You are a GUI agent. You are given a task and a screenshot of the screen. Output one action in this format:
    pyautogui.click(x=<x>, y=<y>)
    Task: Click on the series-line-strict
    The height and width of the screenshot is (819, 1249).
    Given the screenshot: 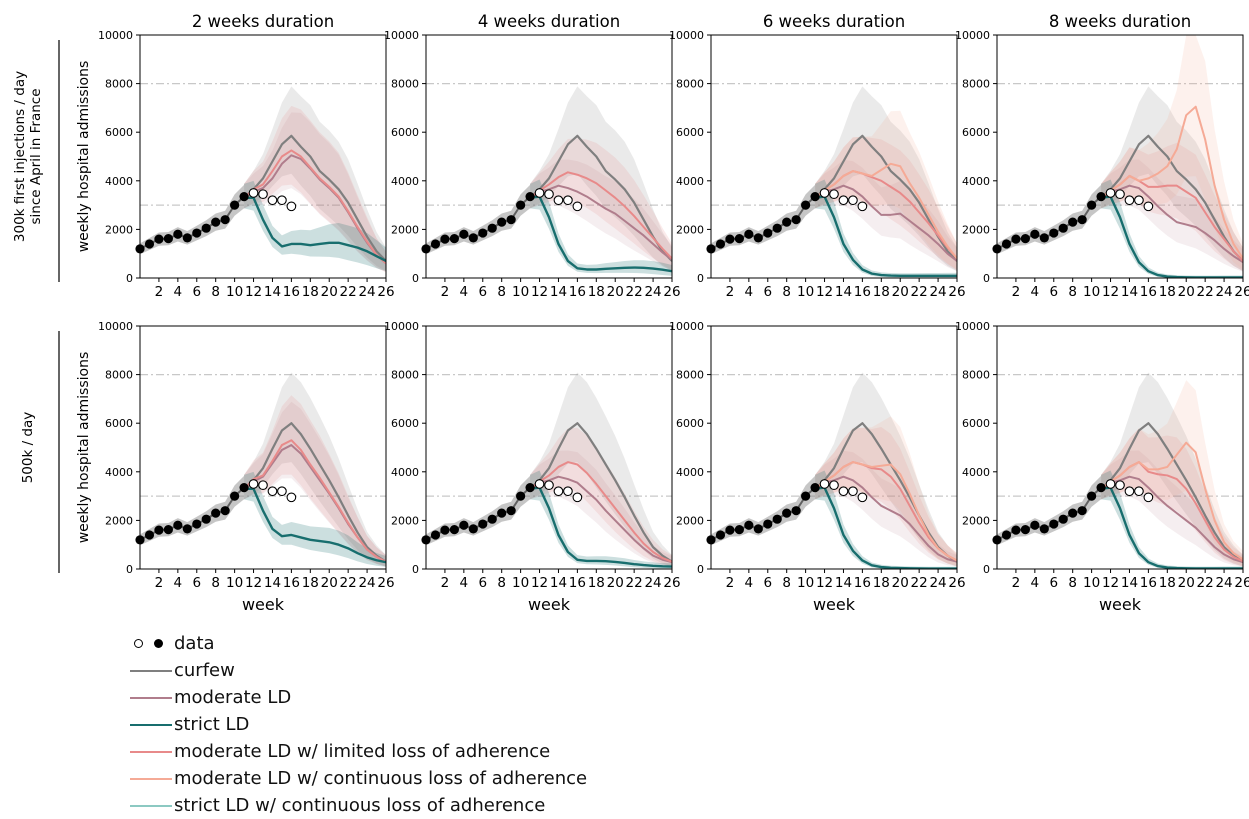 What is the action you would take?
    pyautogui.click(x=315, y=229)
    